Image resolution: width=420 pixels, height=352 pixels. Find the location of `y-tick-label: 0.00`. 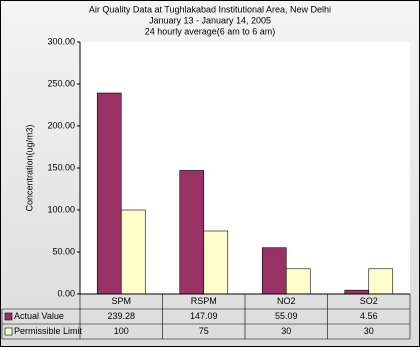

y-tick-label: 0.00 is located at coordinates (66, 293).